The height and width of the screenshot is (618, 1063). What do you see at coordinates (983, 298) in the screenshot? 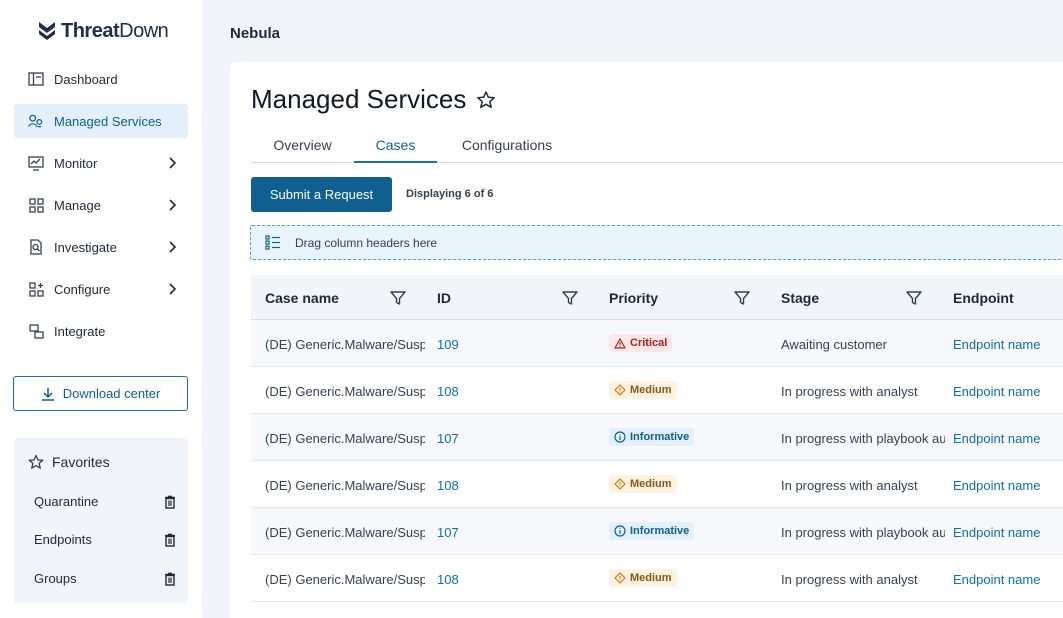
I see `column-header-endpoint: Endpoint` at bounding box center [983, 298].